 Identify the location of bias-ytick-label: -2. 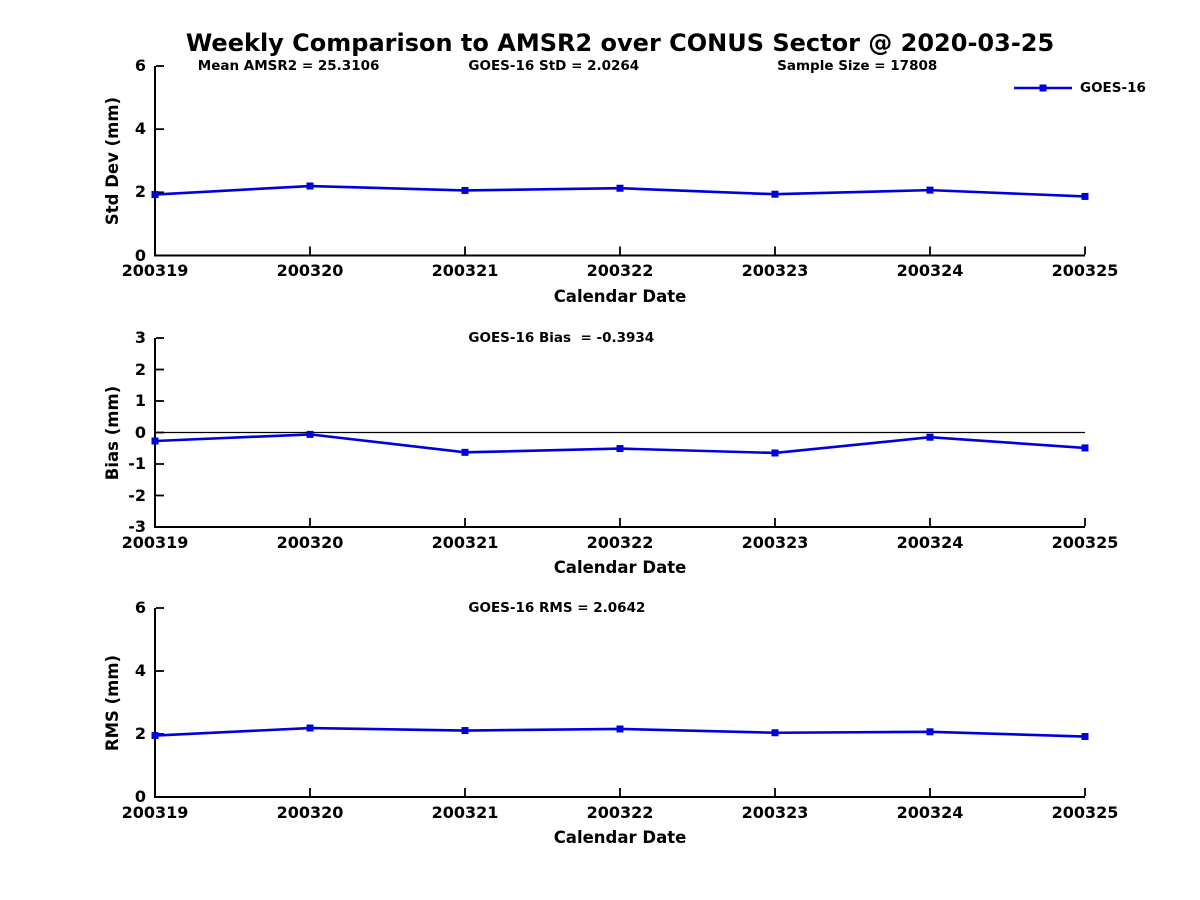
(137, 495).